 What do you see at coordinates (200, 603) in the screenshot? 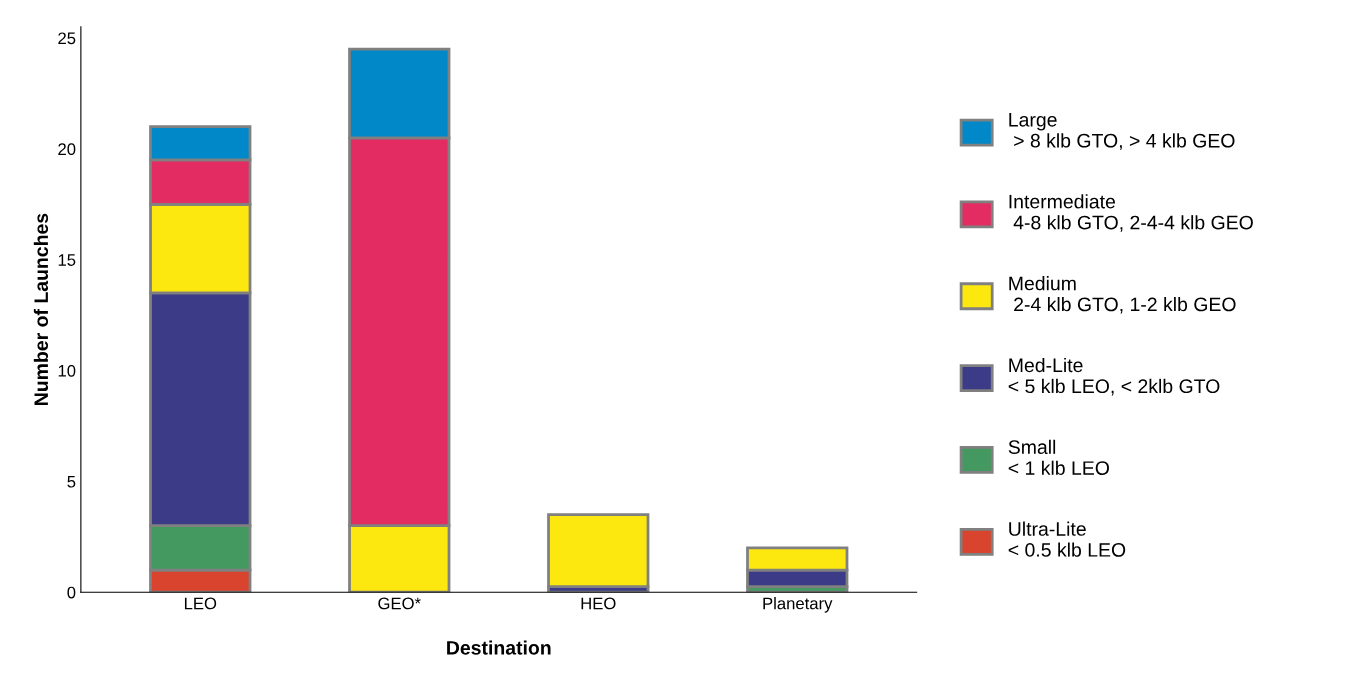
I see `x-tick-label: LEO` at bounding box center [200, 603].